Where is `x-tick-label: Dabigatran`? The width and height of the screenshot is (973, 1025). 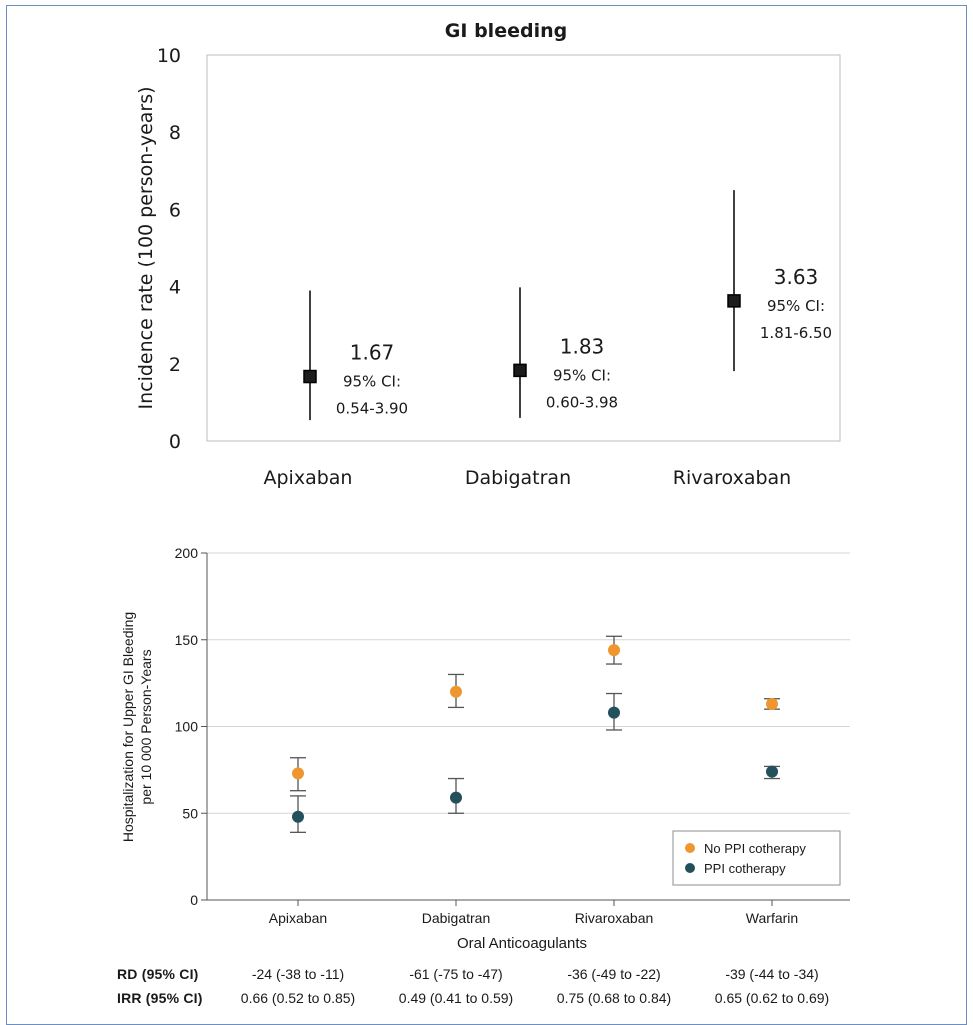
x-tick-label: Dabigatran is located at coordinates (456, 918).